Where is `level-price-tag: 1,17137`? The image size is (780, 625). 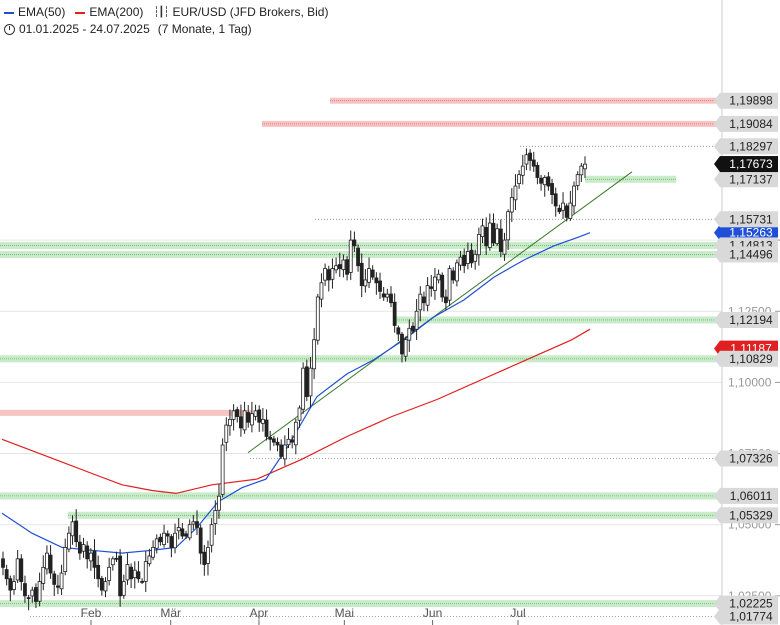
level-price-tag: 1,17137 is located at coordinates (746, 179).